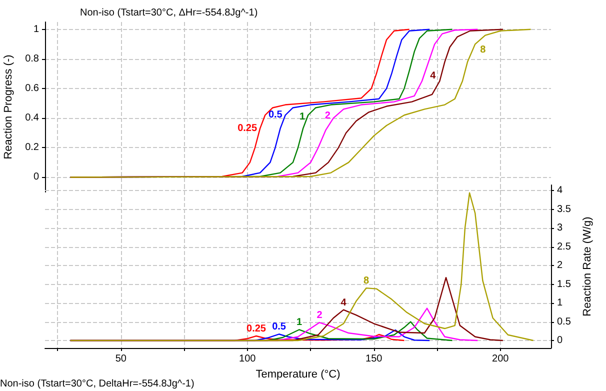 The width and height of the screenshot is (606, 391). I want to click on text: Non-iso (Tstart=30°C, DeltaHr=-554.8Jg^-1), so click(97, 384).